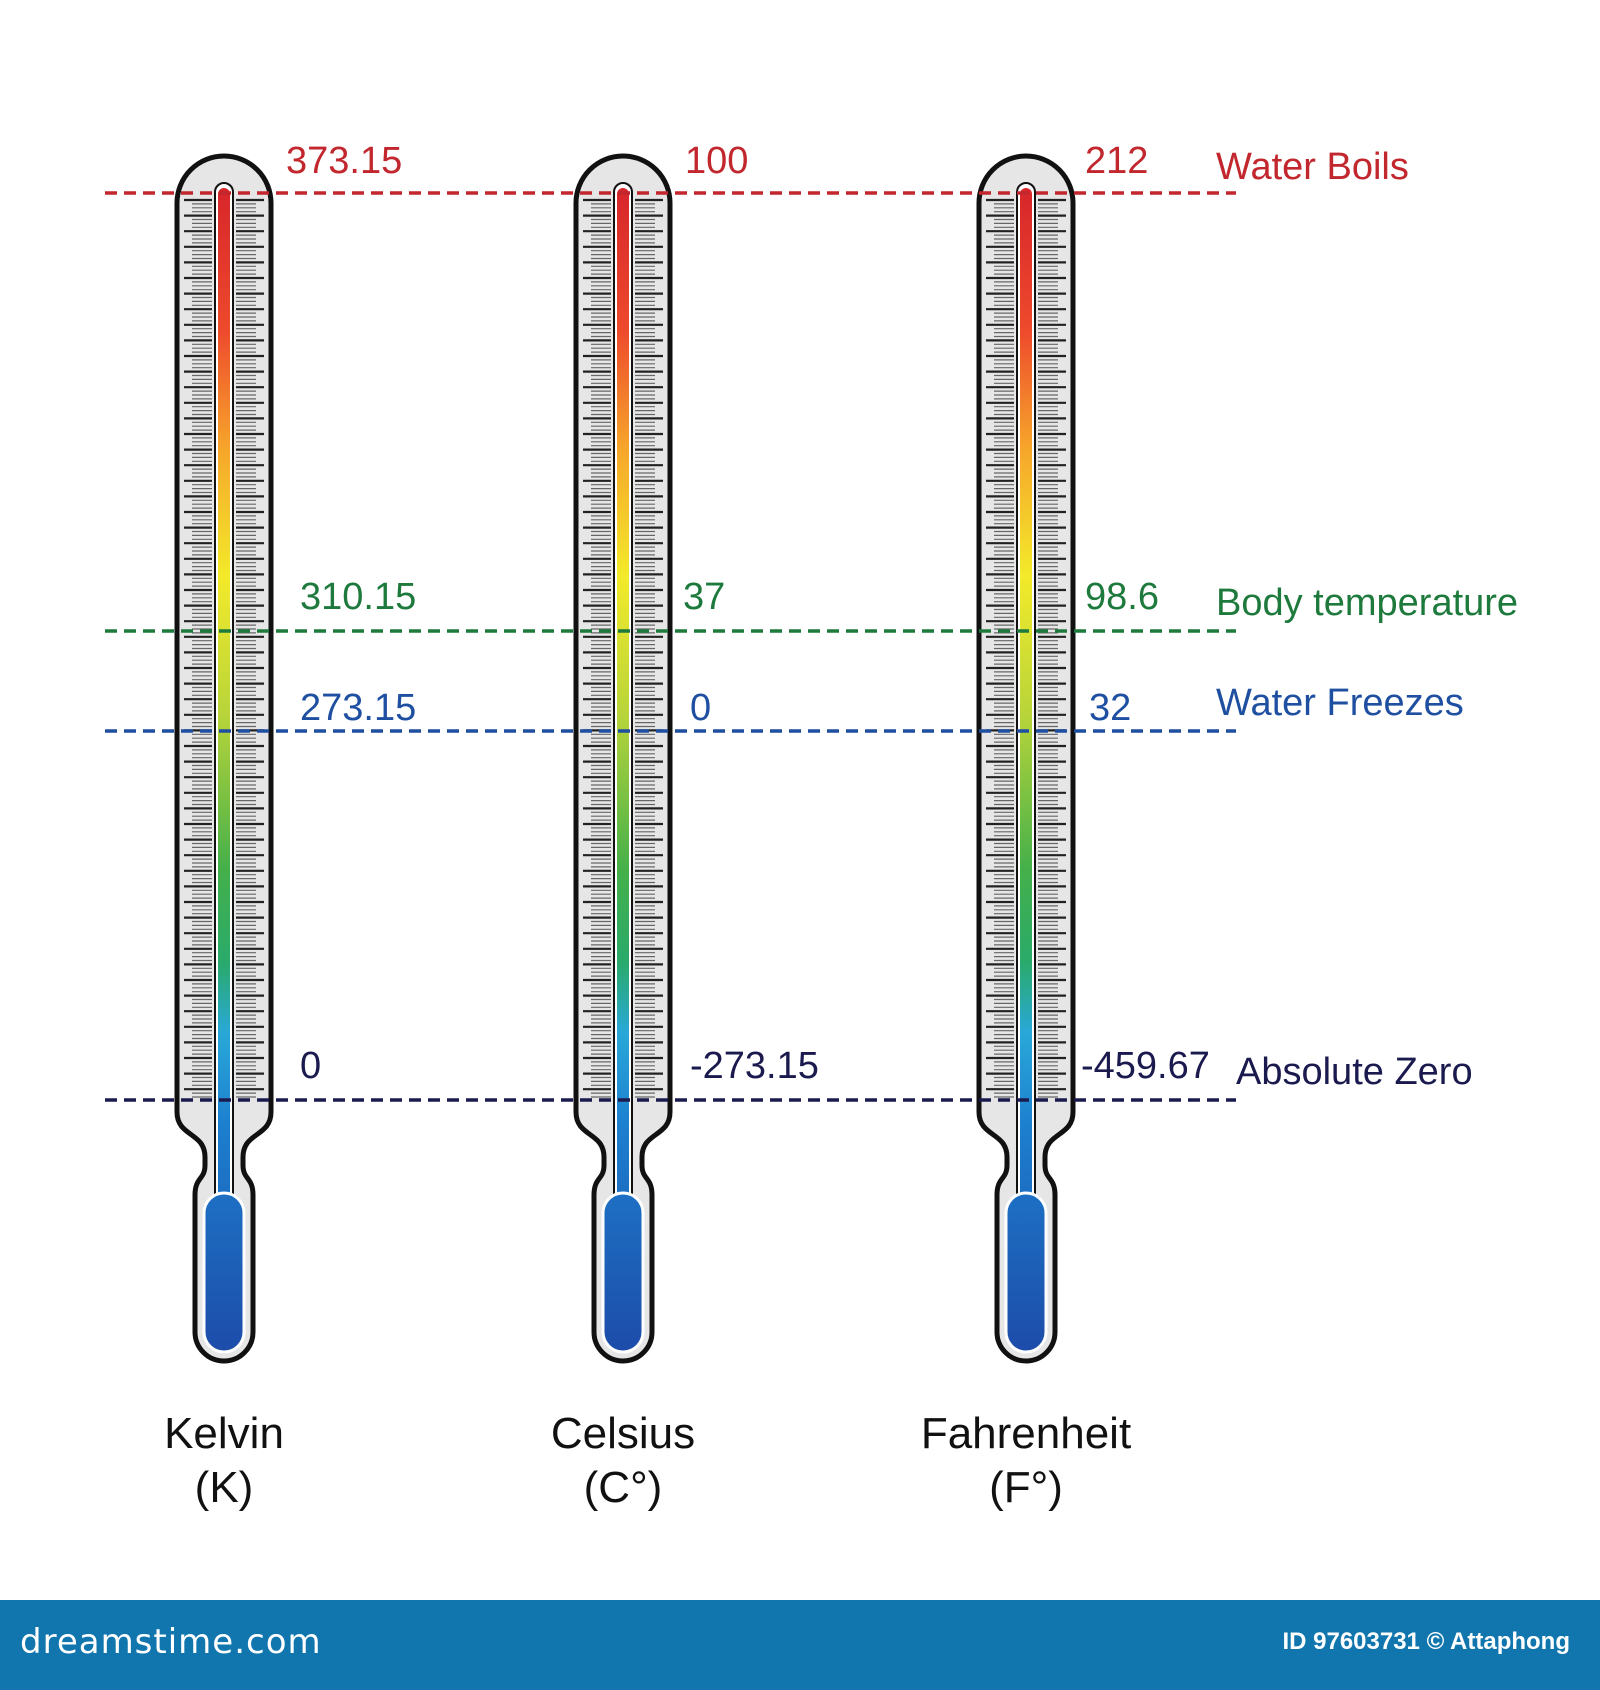 Image resolution: width=1600 pixels, height=1690 pixels. I want to click on celsius-boils-value: 100, so click(716, 161).